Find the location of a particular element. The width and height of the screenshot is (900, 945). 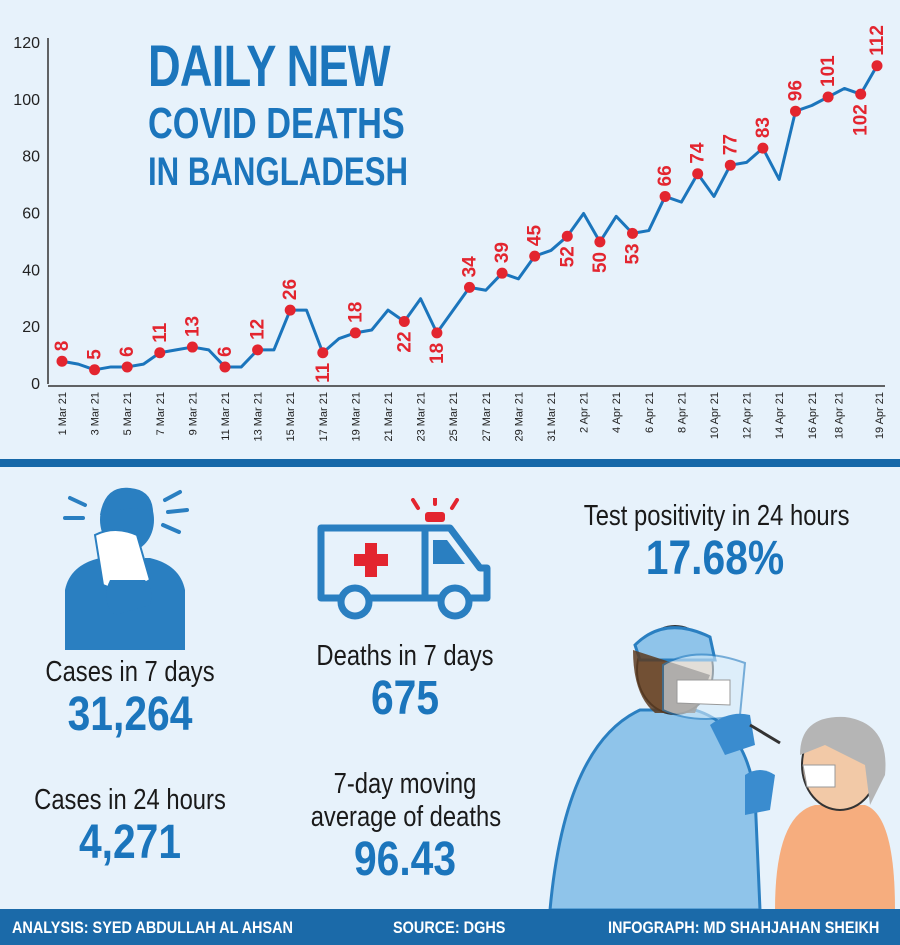

moving-average-value: 96.43 is located at coordinates (405, 859).